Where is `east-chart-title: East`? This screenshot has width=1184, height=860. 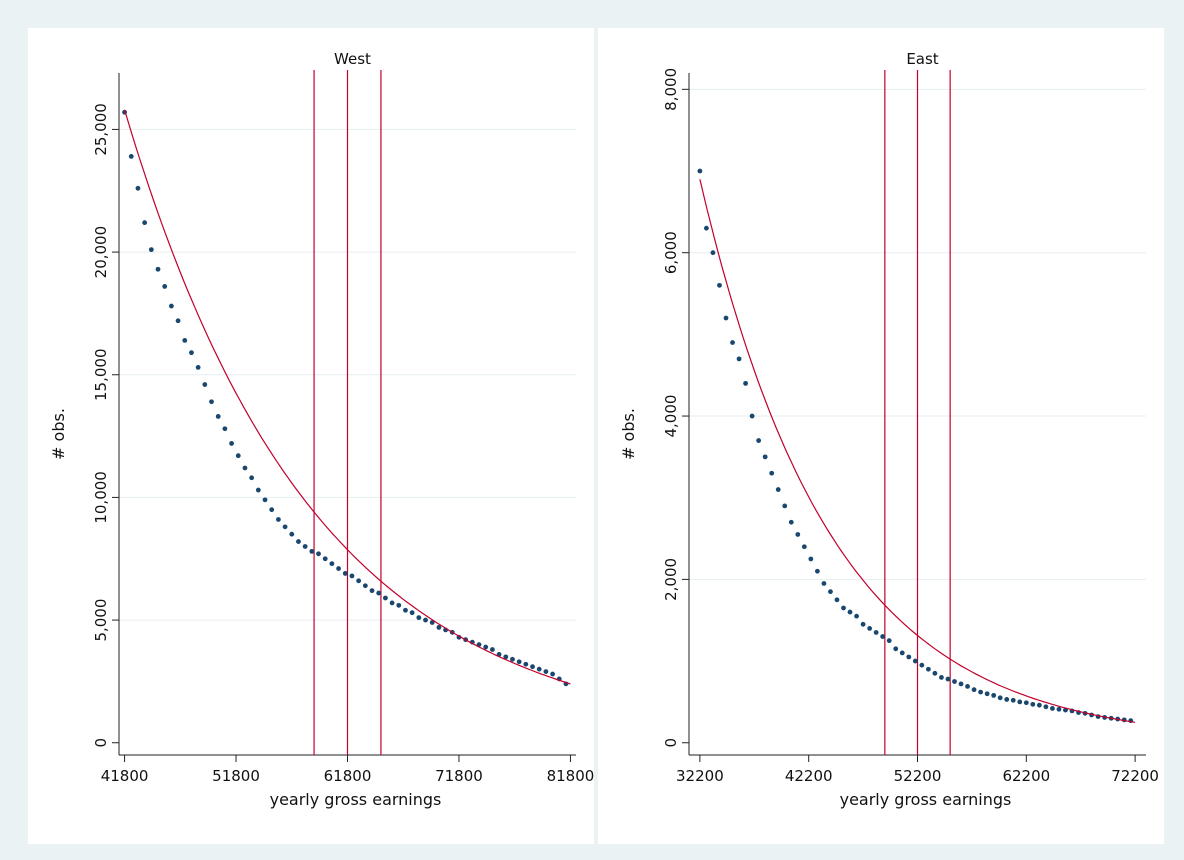
east-chart-title: East is located at coordinates (922, 59).